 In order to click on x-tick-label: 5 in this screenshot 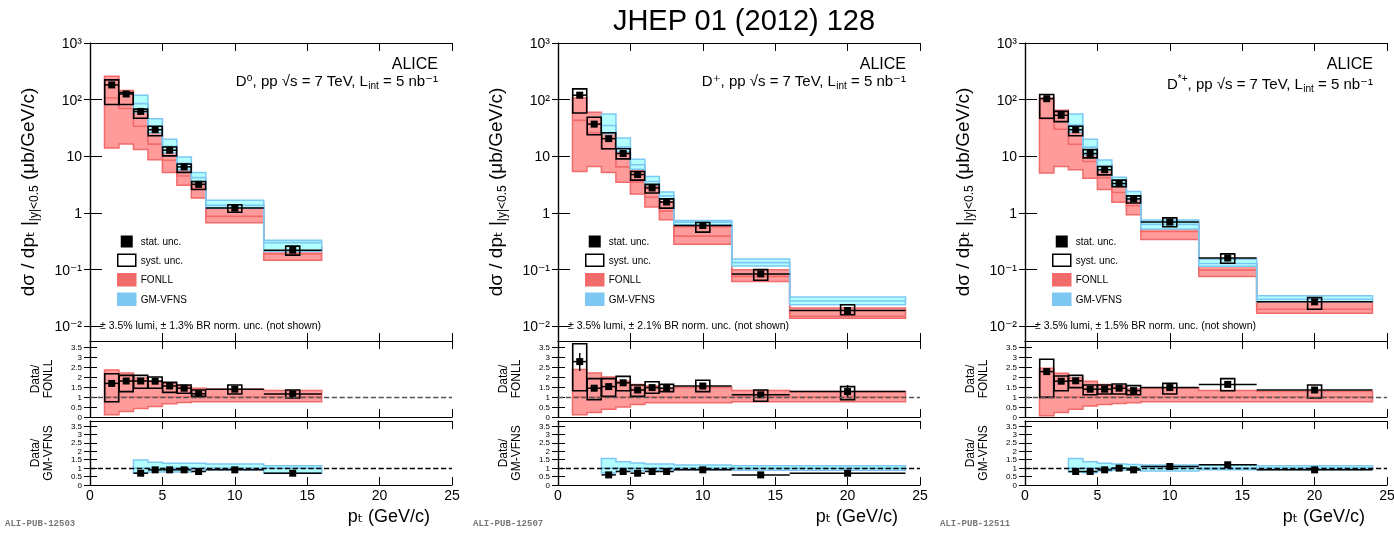, I will do `click(630, 495)`.